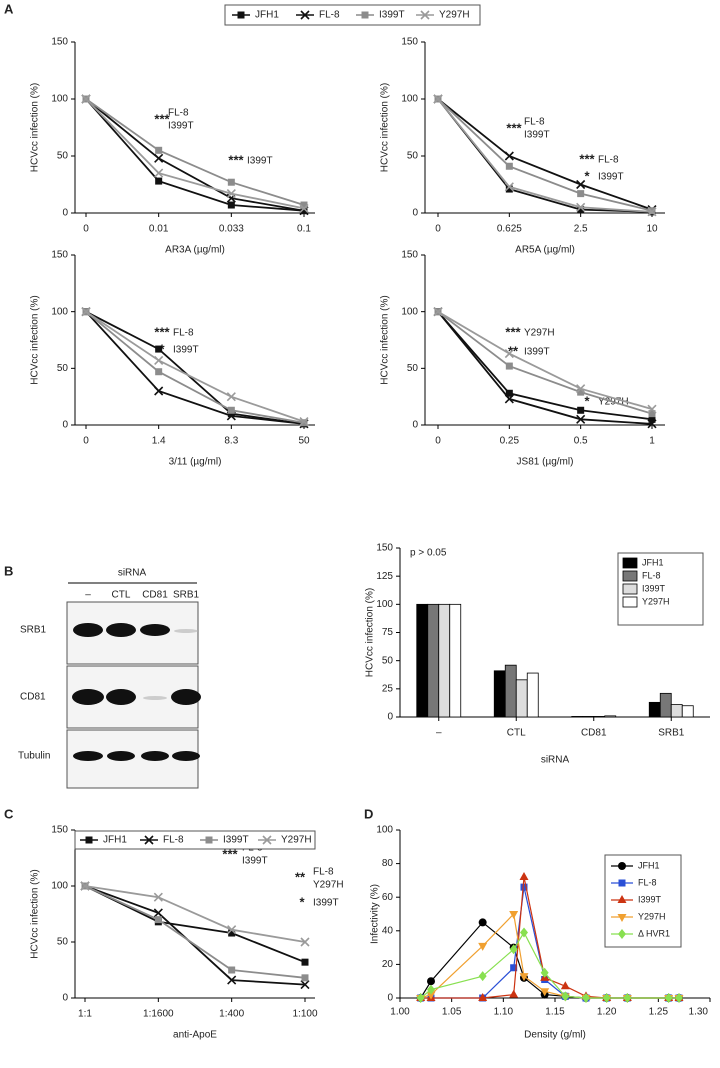 This screenshot has height=1068, width=720. I want to click on panel-label: A, so click(9, 8).